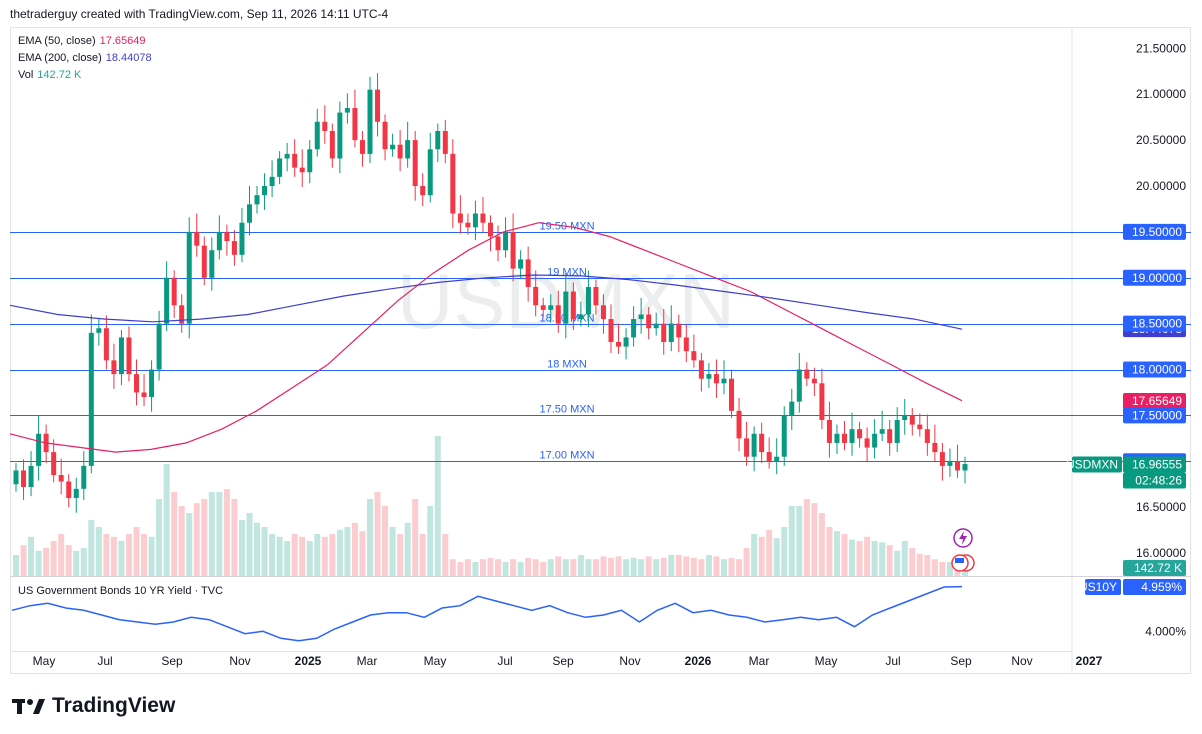 This screenshot has height=734, width=1202. I want to click on us10y-line, so click(487, 613).